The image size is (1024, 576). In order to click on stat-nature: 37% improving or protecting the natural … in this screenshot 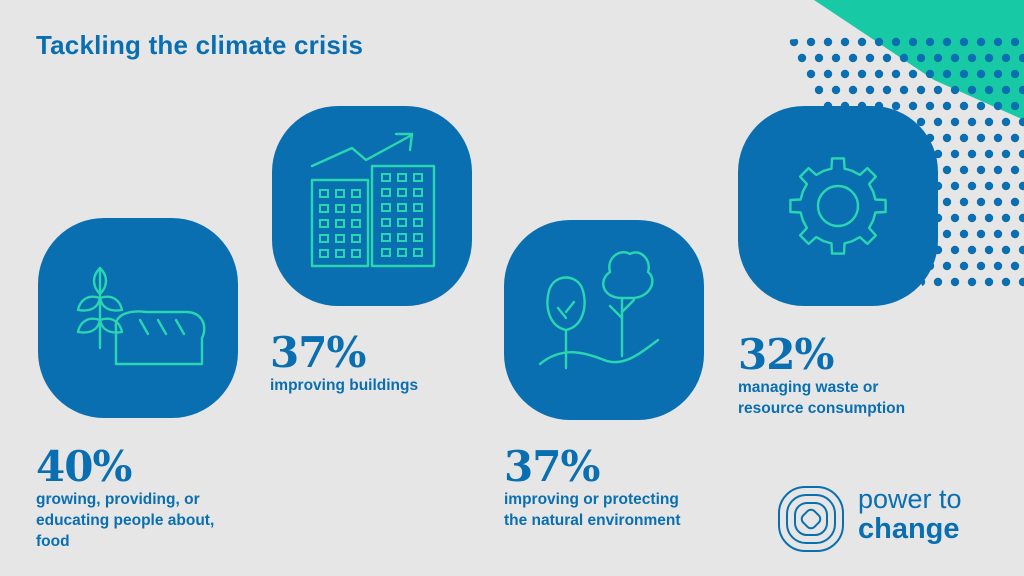, I will do `click(592, 489)`.